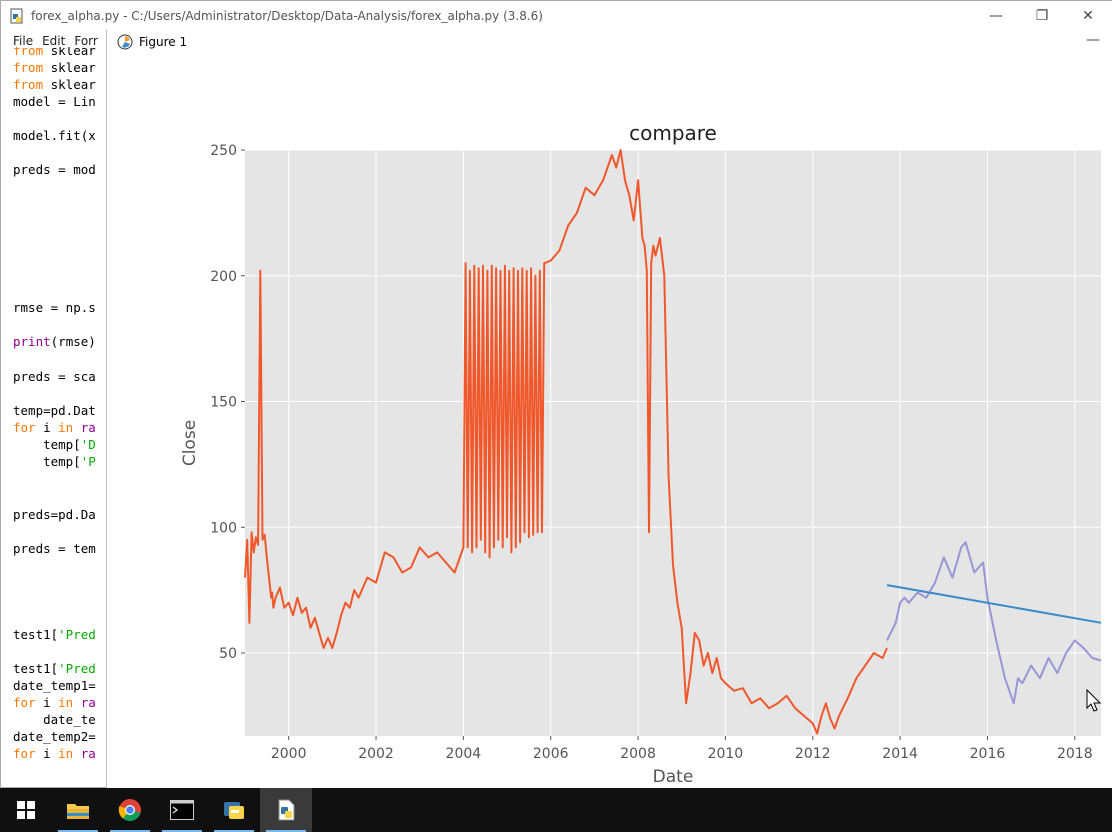 The image size is (1112, 832). I want to click on code-line: date_te, so click(54, 719).